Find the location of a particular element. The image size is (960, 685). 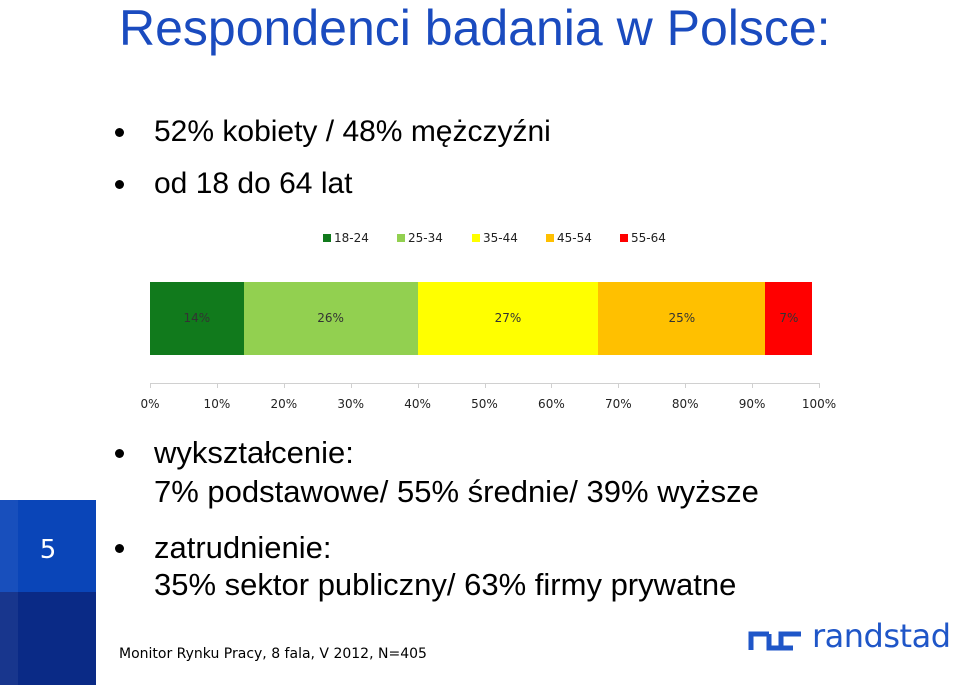

x-tick-label: 30% is located at coordinates (351, 404).